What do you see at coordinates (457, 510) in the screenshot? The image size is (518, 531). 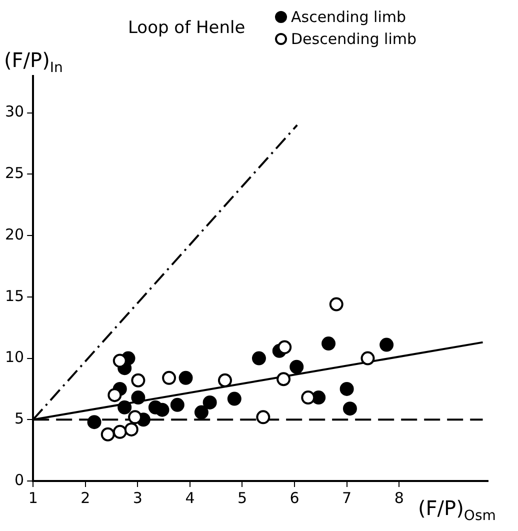 I see `x-axis-title: (F/P)$_{Osm}$` at bounding box center [457, 510].